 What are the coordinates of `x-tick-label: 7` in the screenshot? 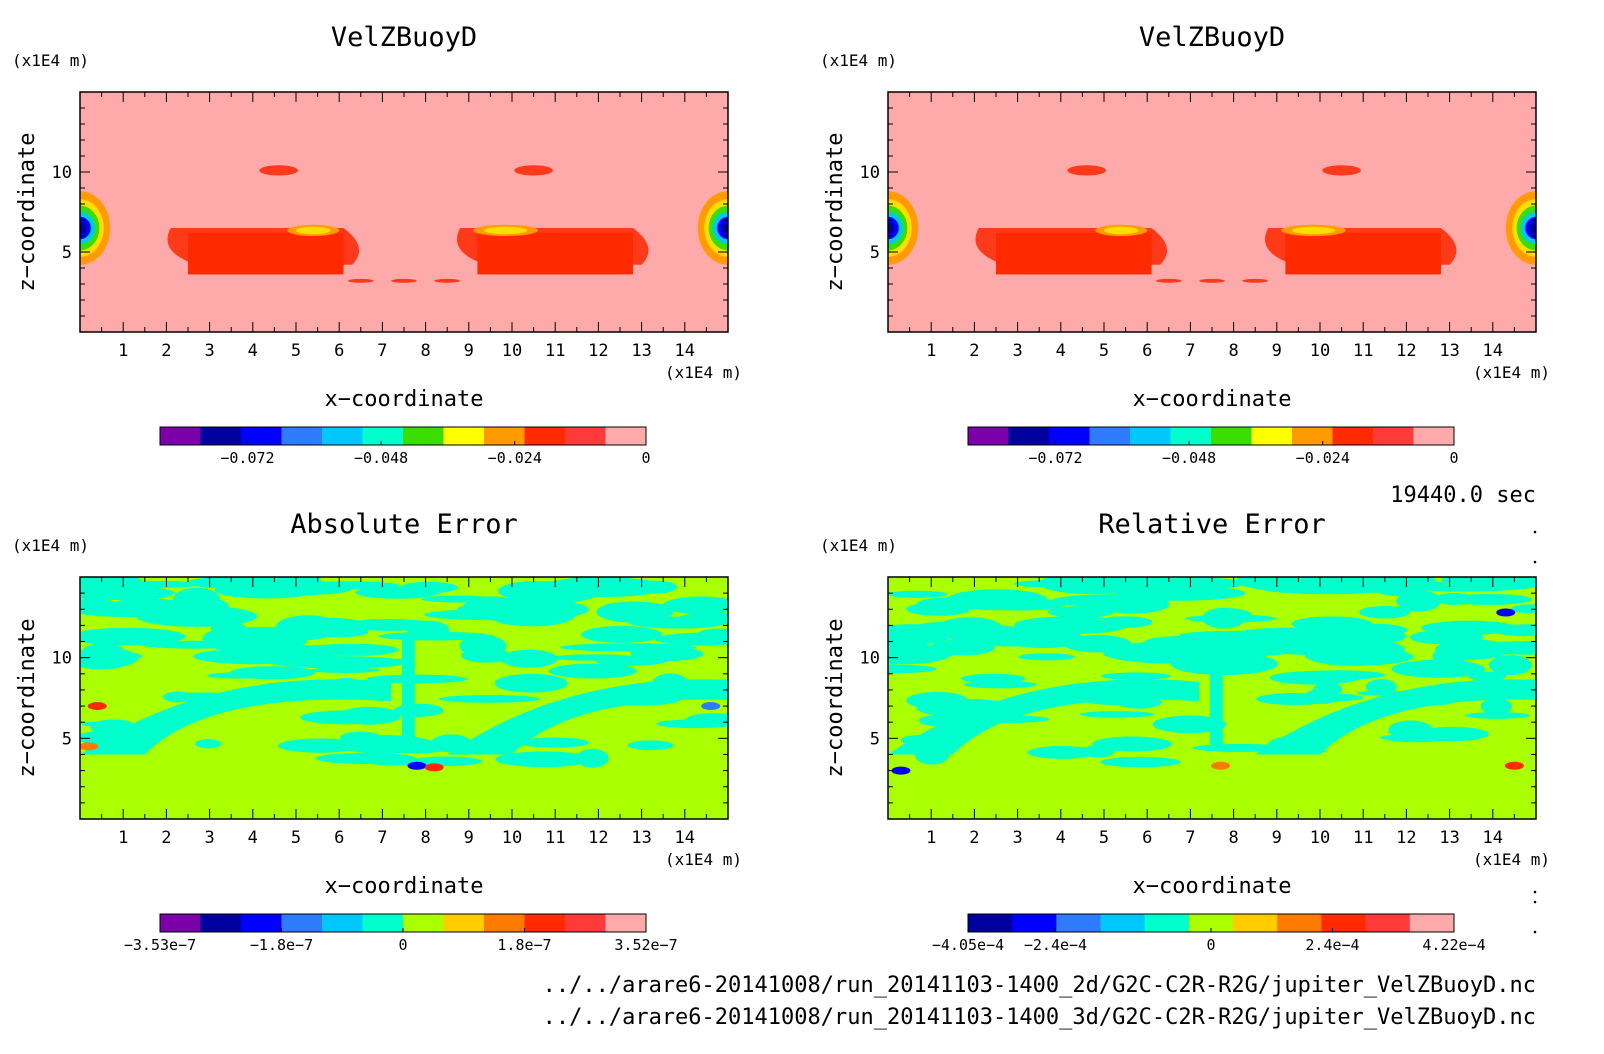 It's located at (382, 838).